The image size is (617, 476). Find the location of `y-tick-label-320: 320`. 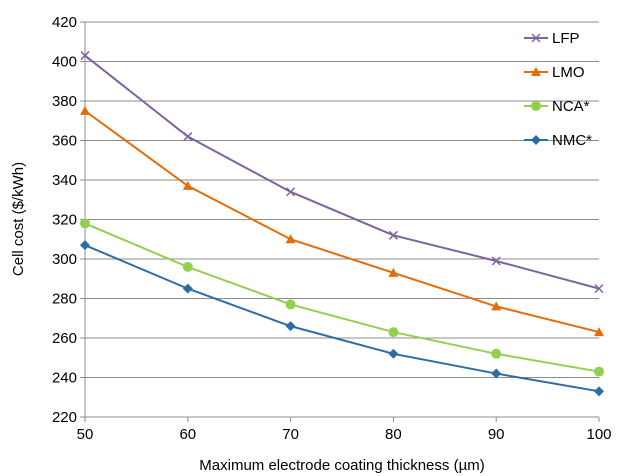

y-tick-label-320: 320 is located at coordinates (64, 220).